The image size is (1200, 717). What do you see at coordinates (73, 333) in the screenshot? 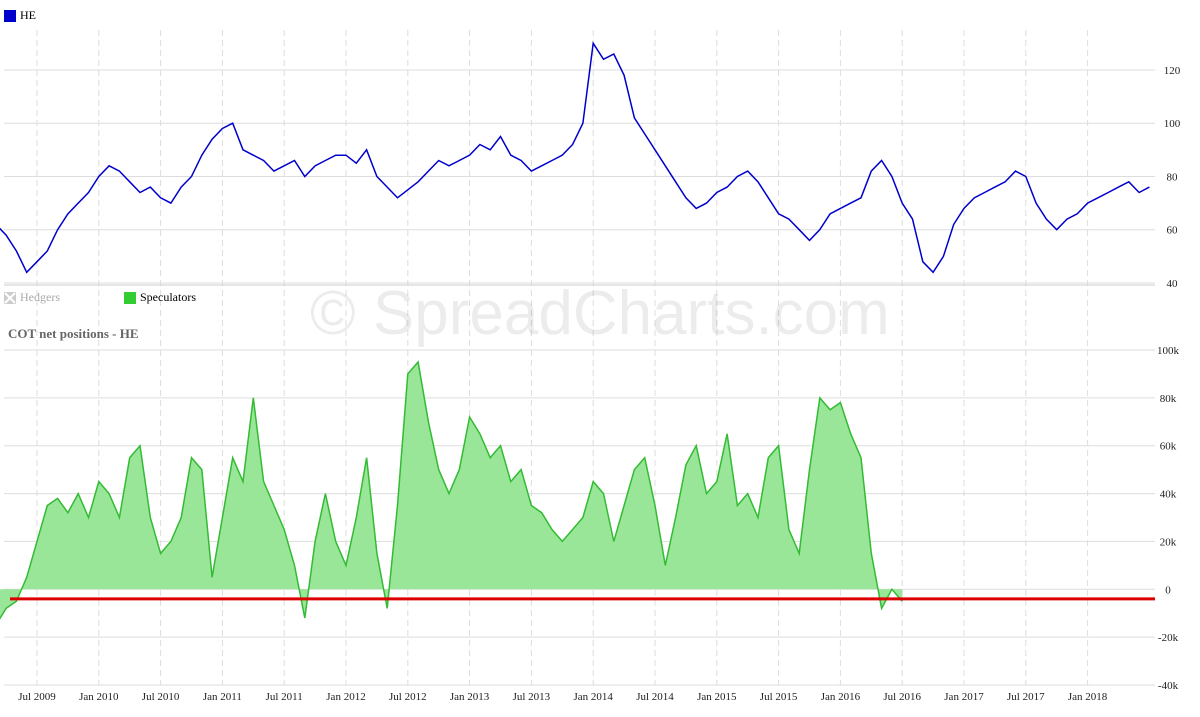
I see `cot-chart-title: COT net positions - HE` at bounding box center [73, 333].